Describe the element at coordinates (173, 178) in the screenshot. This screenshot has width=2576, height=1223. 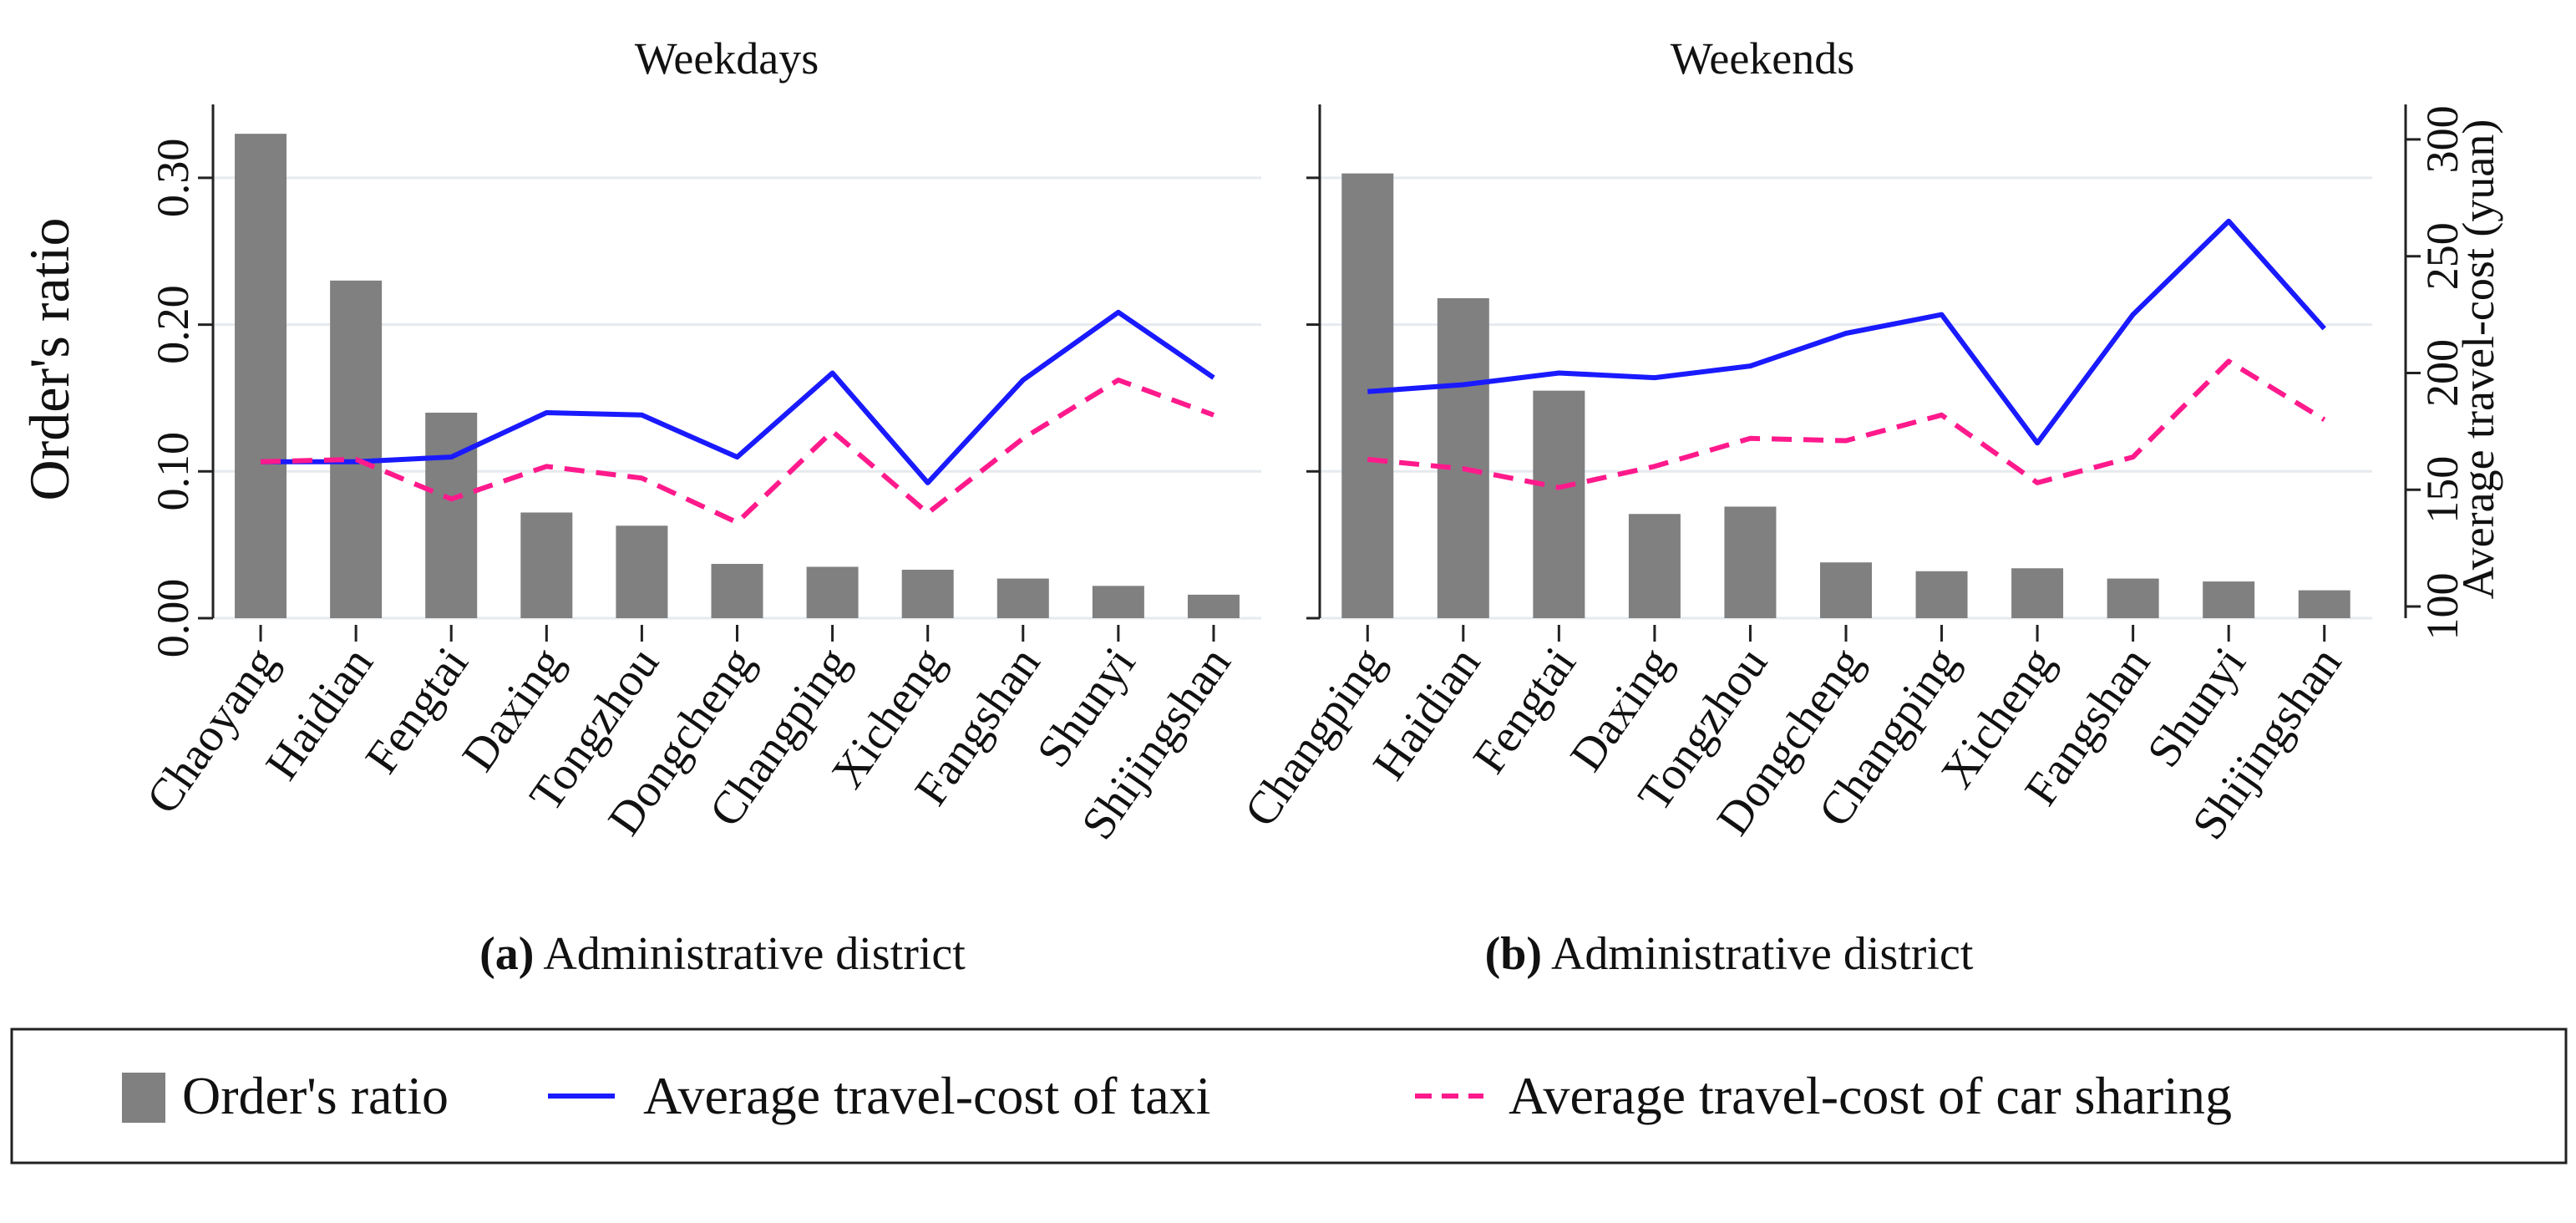
I see `left-axis-tick-label: 0.30` at that location.